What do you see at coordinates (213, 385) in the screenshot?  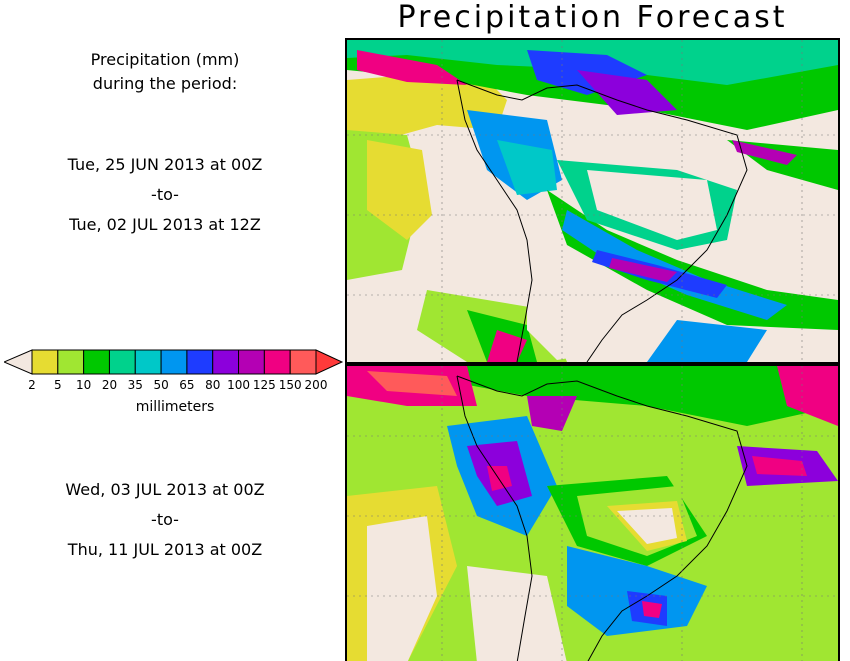 I see `colorbar-tick-label: 80` at bounding box center [213, 385].